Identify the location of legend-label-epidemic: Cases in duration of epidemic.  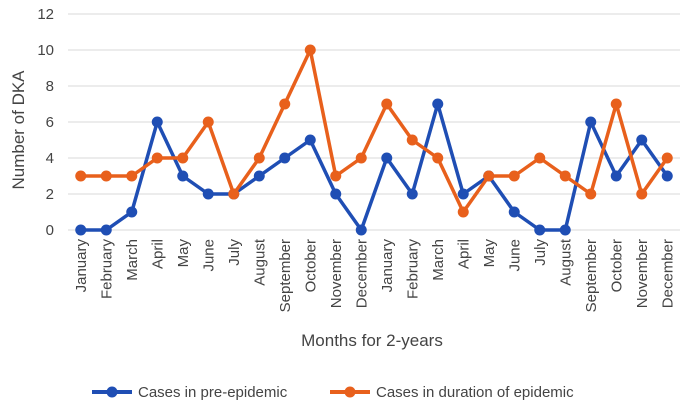
(475, 392).